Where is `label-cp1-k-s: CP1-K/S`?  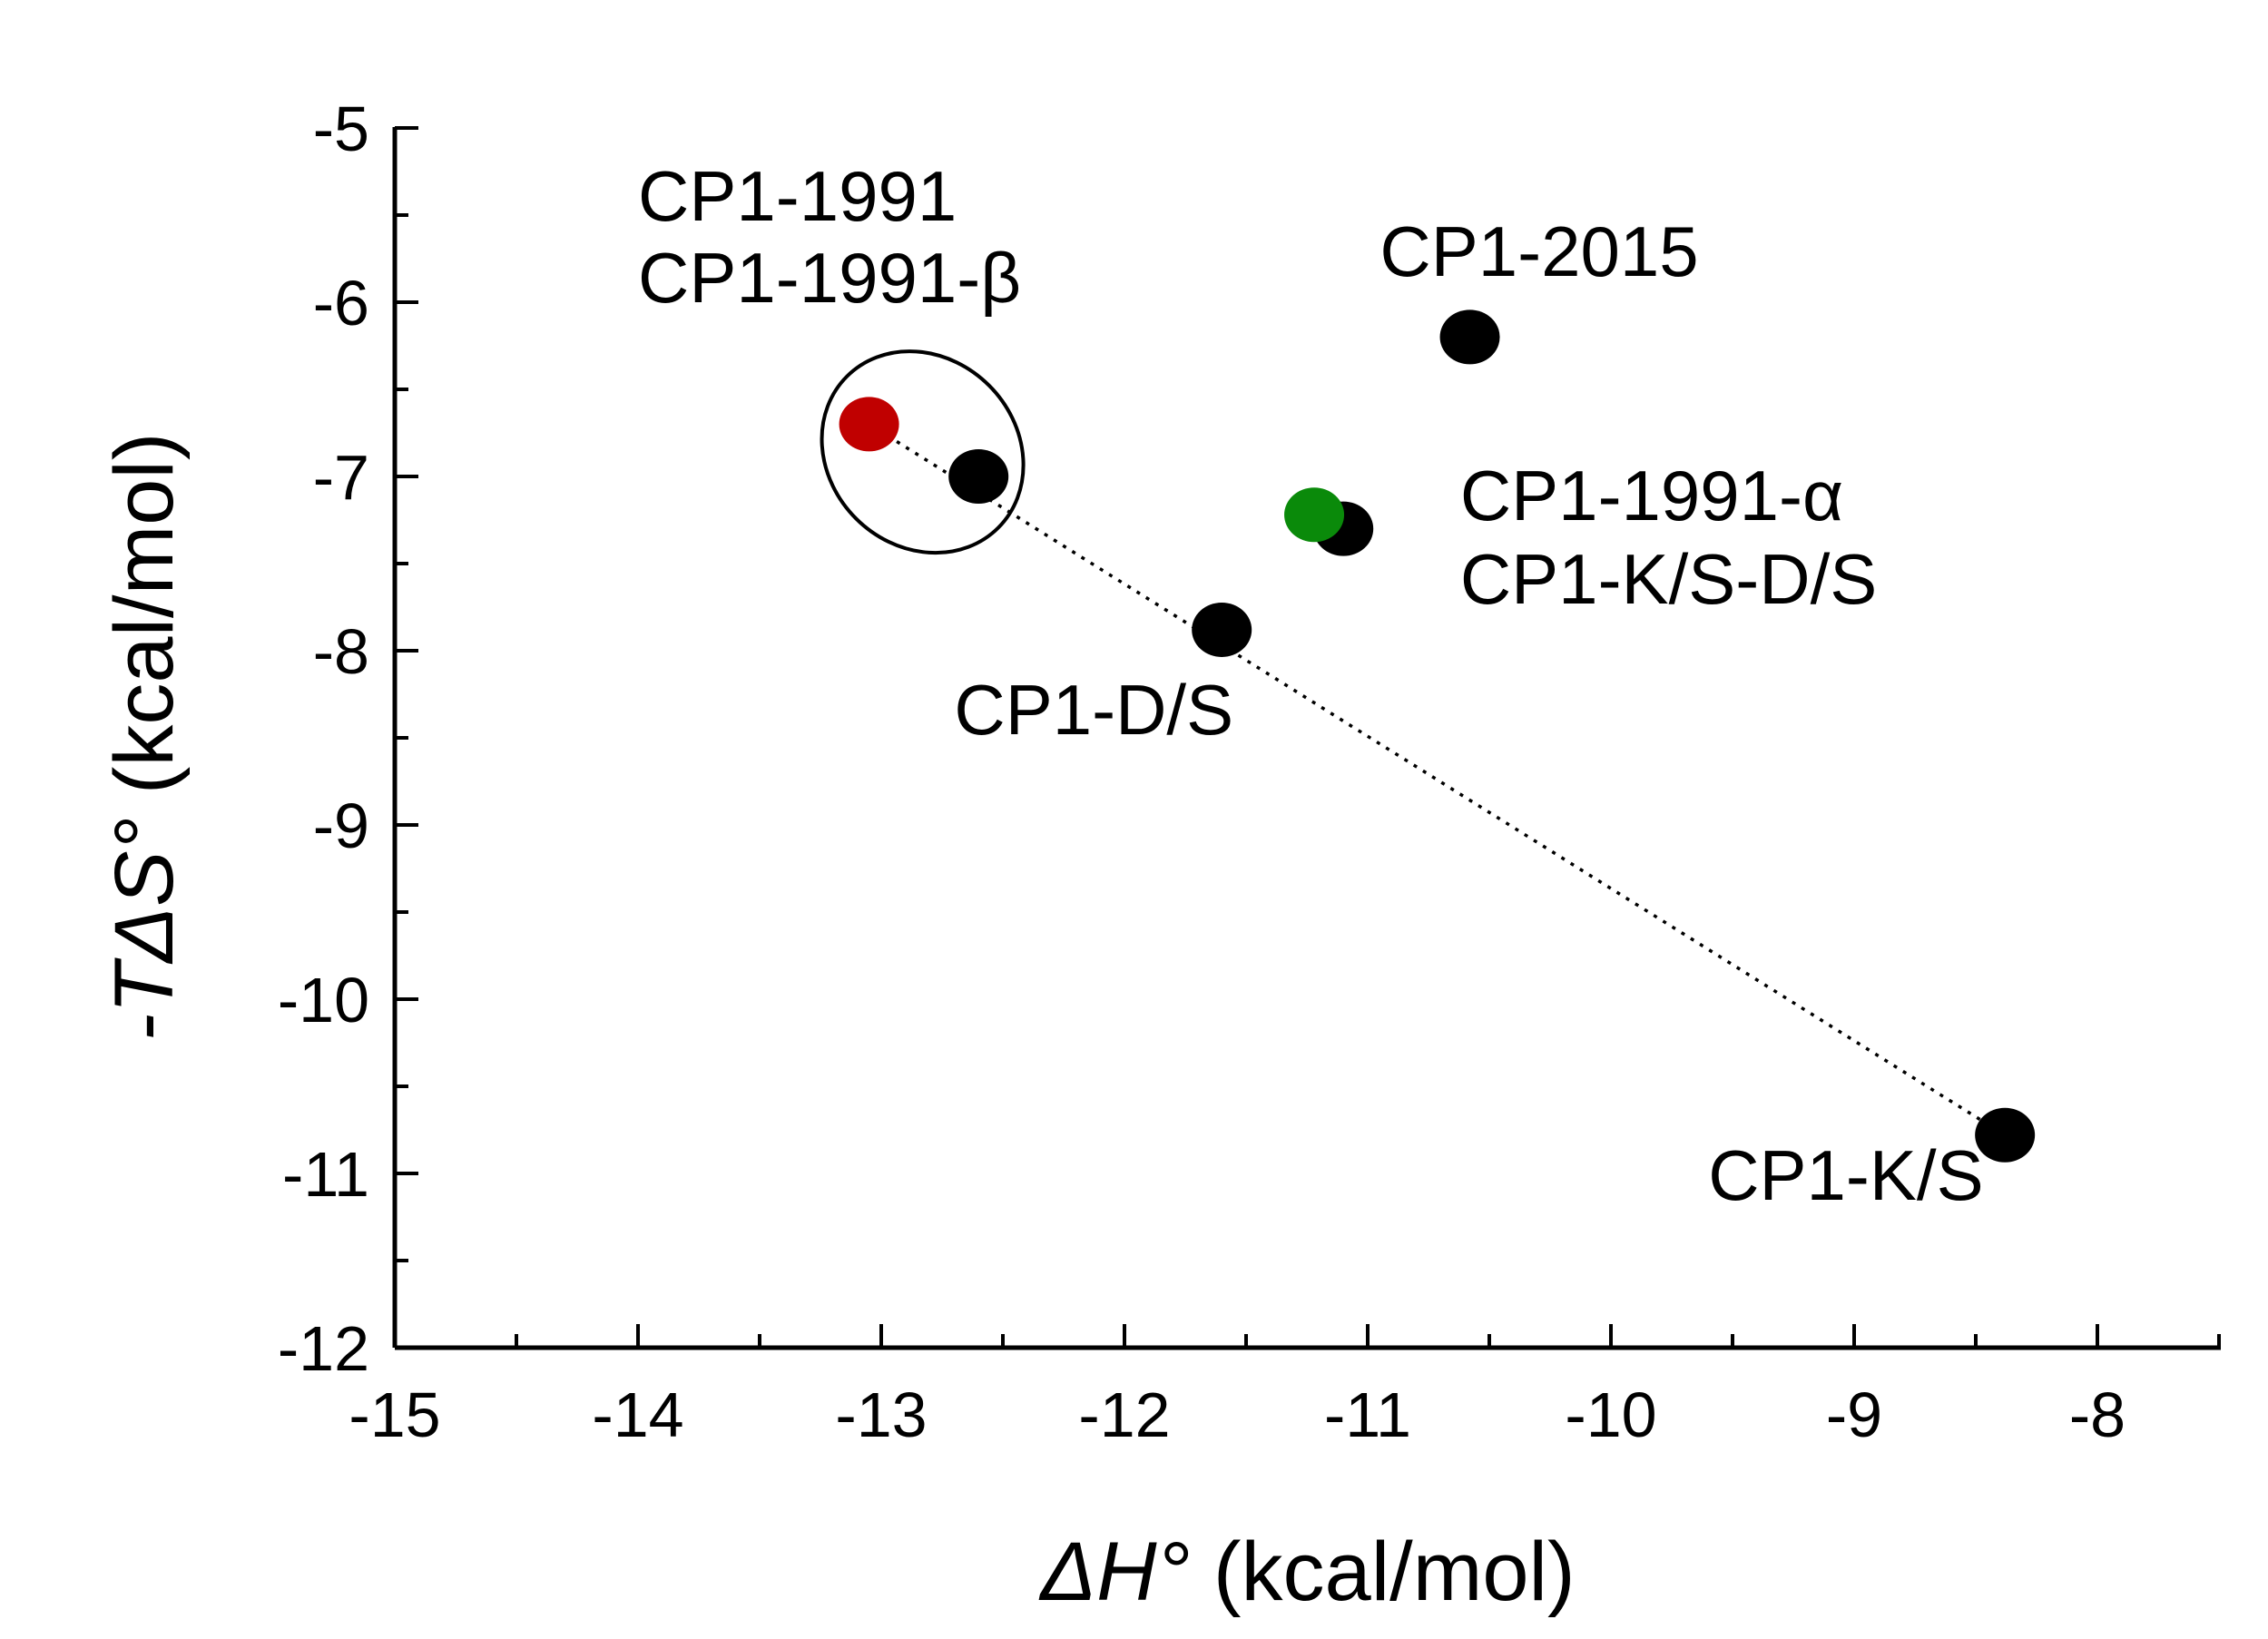 label-cp1-k-s: CP1-K/S is located at coordinates (1845, 1175).